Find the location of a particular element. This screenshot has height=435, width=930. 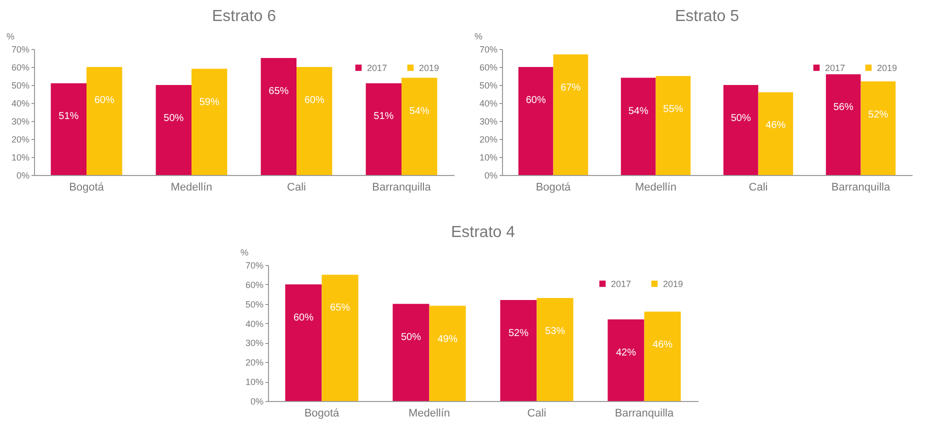

data-label: 56% is located at coordinates (843, 108).